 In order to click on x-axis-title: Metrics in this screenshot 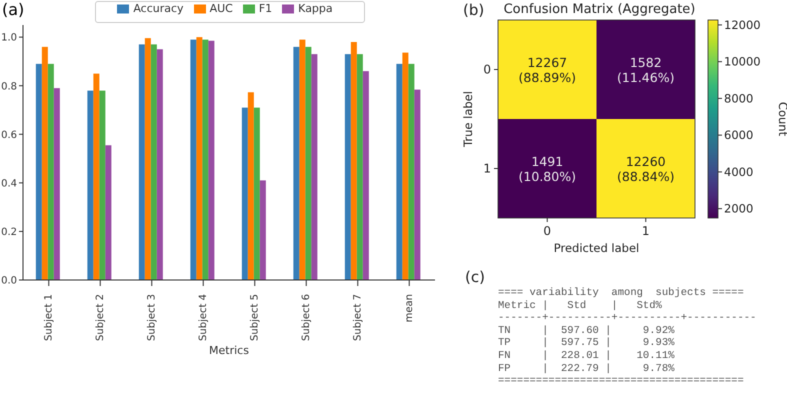, I will do `click(229, 350)`.